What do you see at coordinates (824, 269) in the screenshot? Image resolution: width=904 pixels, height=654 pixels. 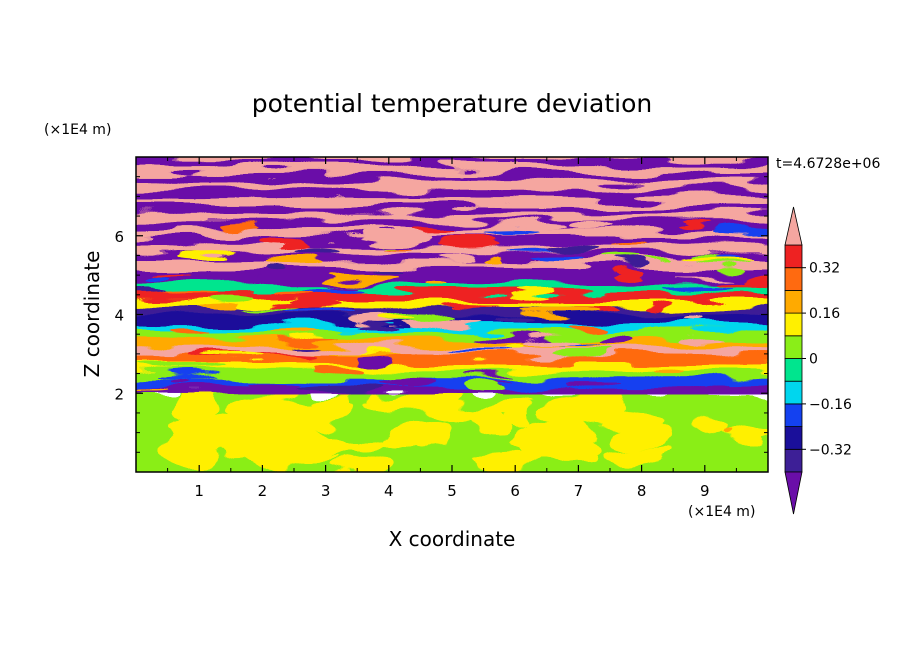 I see `colorbar-tick-label: 0.32` at bounding box center [824, 269].